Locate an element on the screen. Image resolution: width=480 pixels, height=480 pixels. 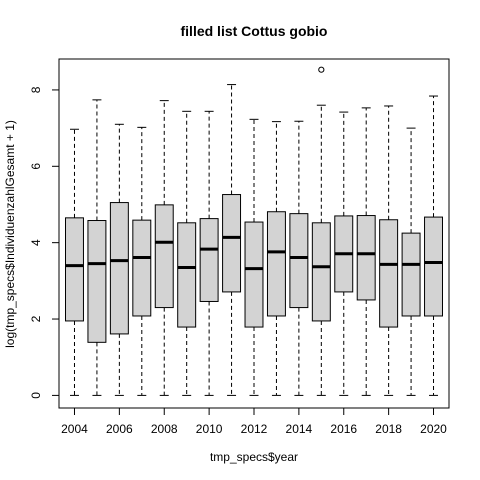
box-2018 is located at coordinates (389, 250).